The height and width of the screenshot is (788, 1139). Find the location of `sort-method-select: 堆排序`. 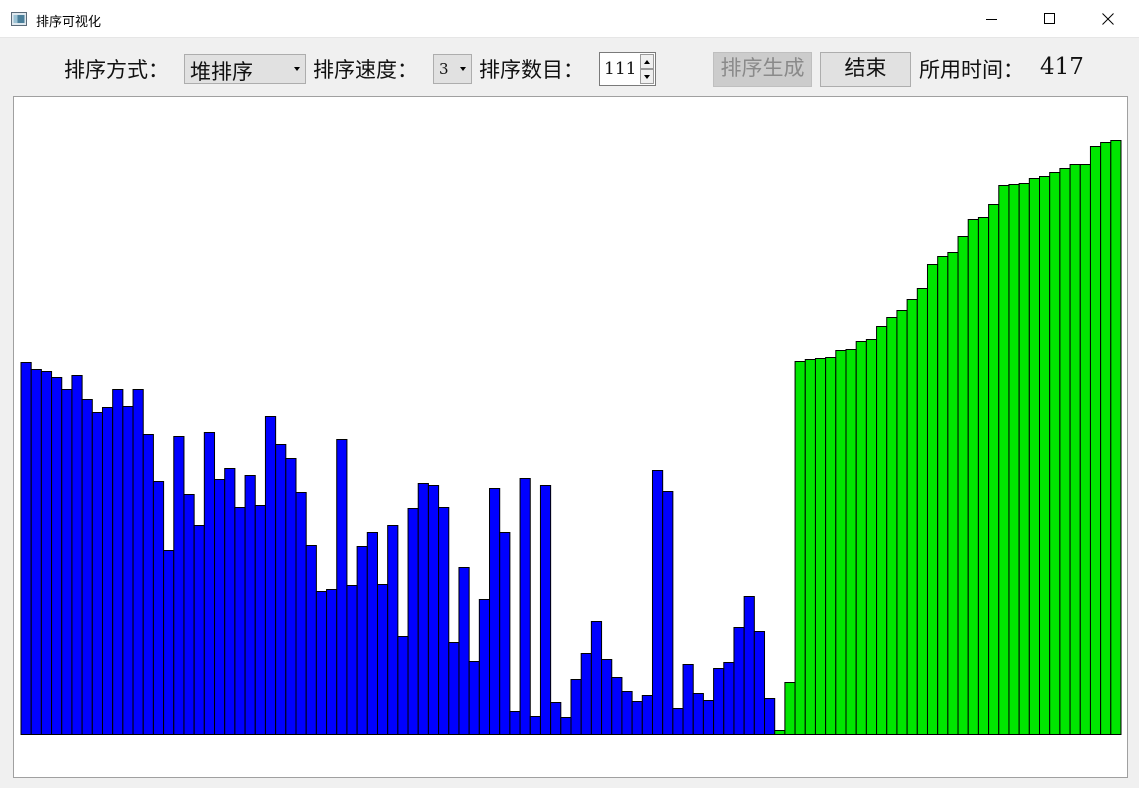

sort-method-select: 堆排序 is located at coordinates (245, 69).